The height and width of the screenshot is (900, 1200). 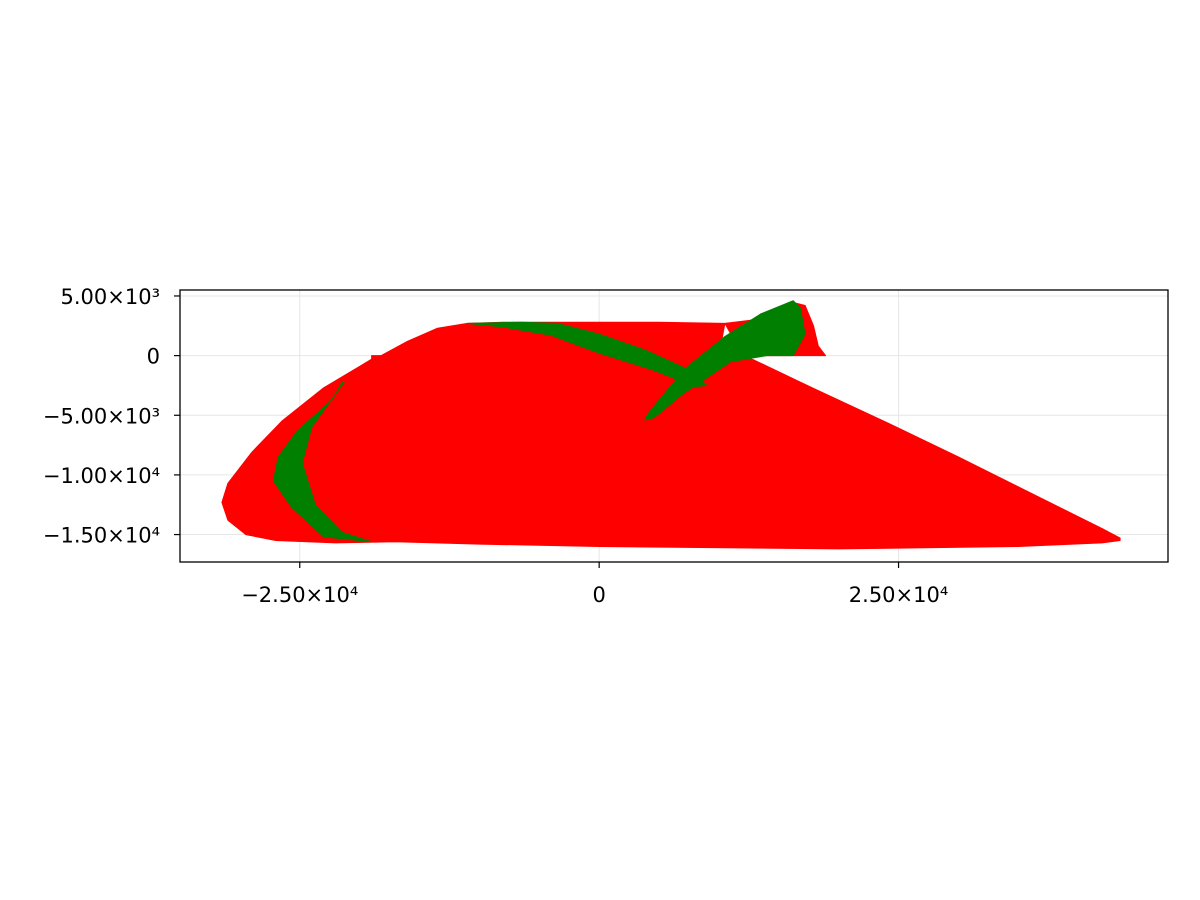 What do you see at coordinates (153, 357) in the screenshot?
I see `y-tick-label: 0` at bounding box center [153, 357].